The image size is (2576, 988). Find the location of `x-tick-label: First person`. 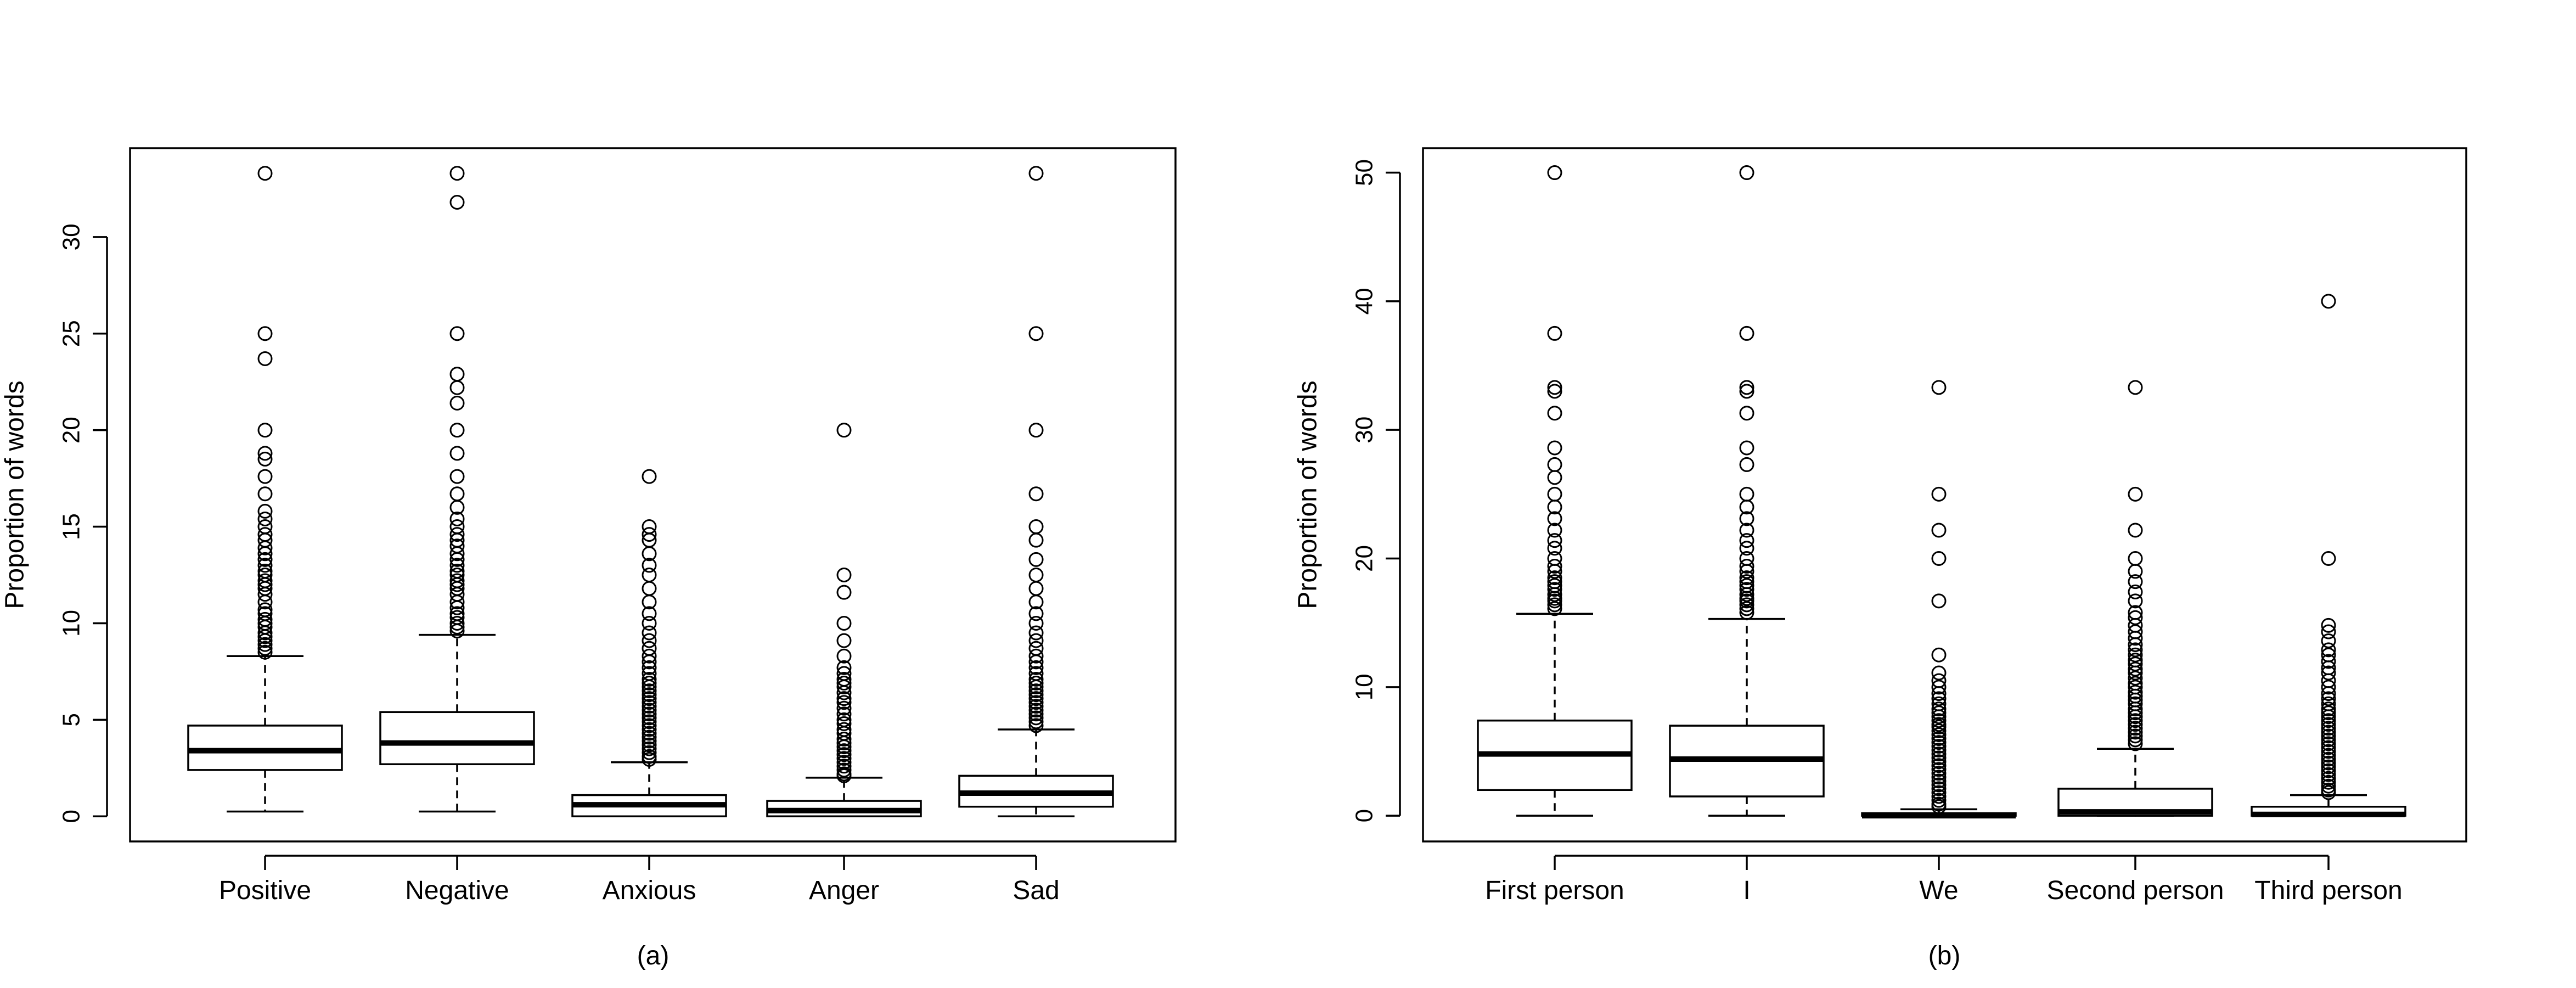

x-tick-label: First person is located at coordinates (1555, 890).